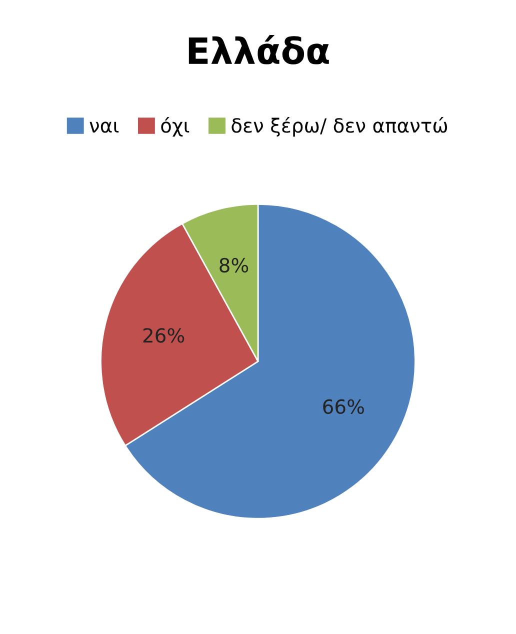 The height and width of the screenshot is (634, 516). I want to click on legend-label: δεν ξέρω/ δεν απαντώ, so click(340, 126).